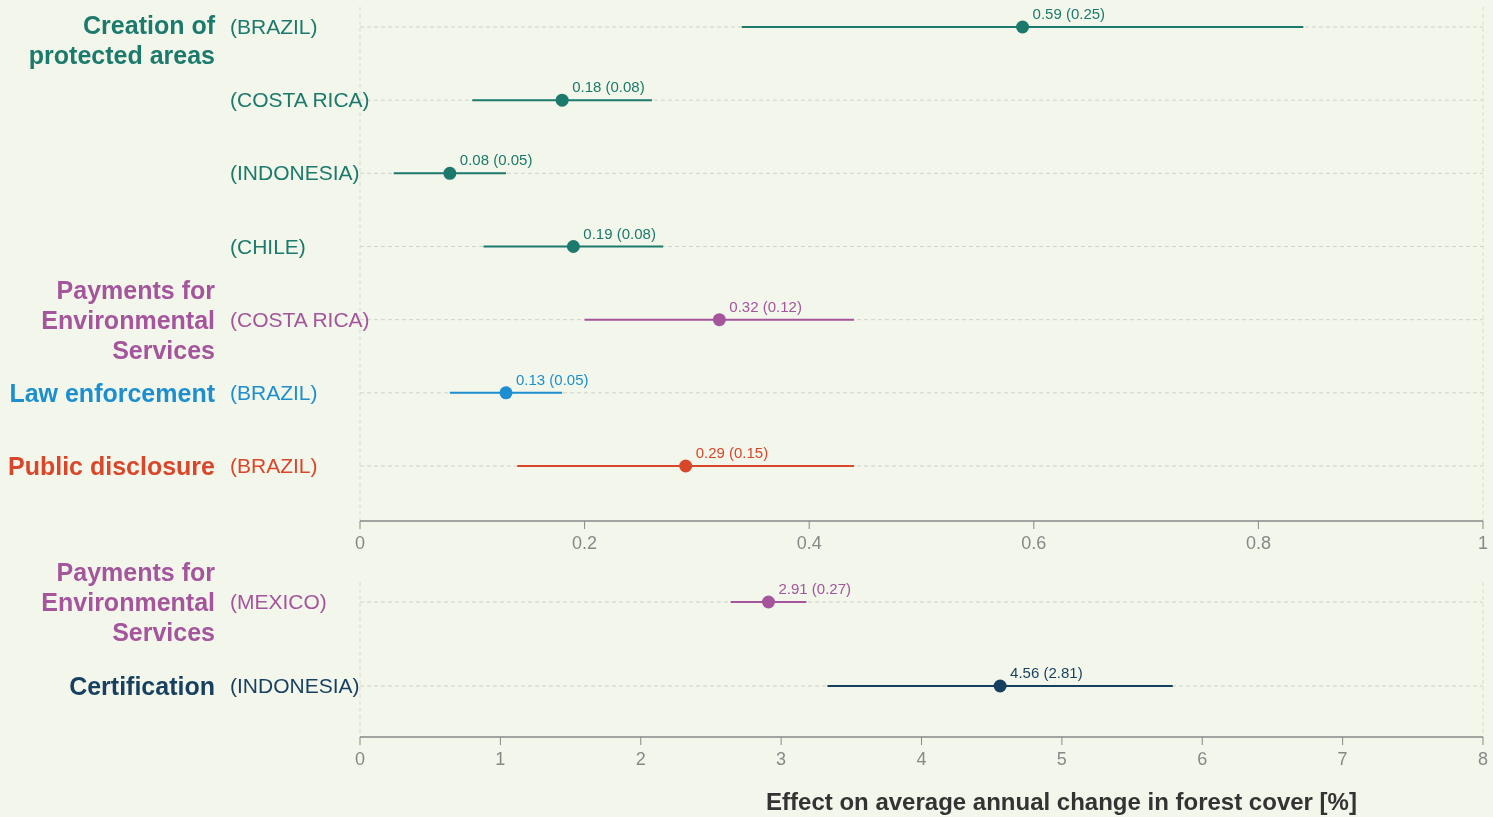  I want to click on x-tick-label: 3, so click(781, 759).